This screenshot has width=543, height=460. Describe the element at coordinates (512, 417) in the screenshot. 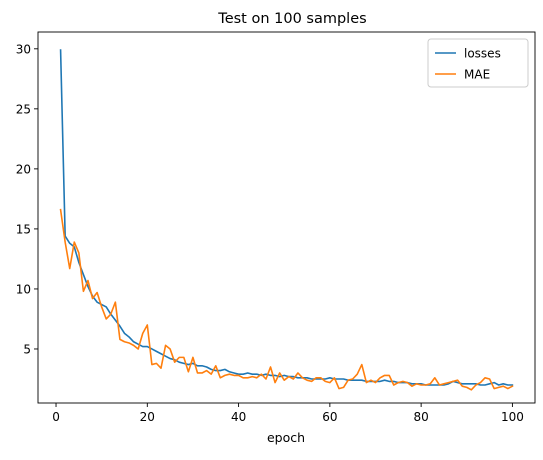

I see `x-tick-label: 100` at that location.